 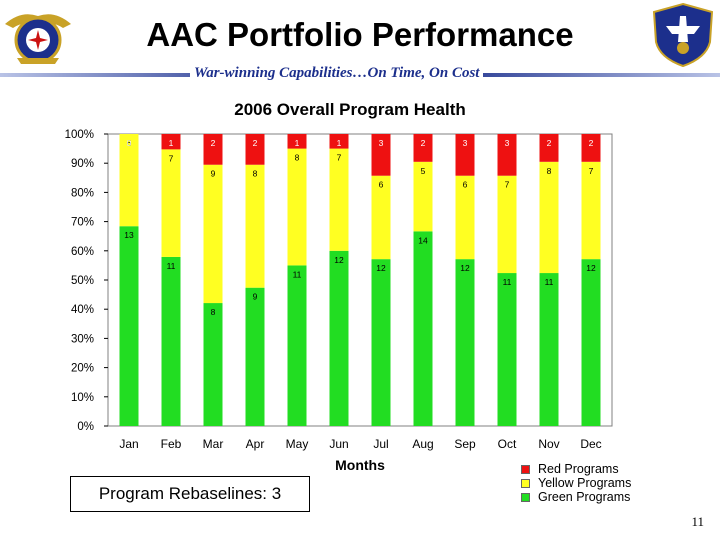 What do you see at coordinates (79, 135) in the screenshot?
I see `y-tick-label: 100%` at bounding box center [79, 135].